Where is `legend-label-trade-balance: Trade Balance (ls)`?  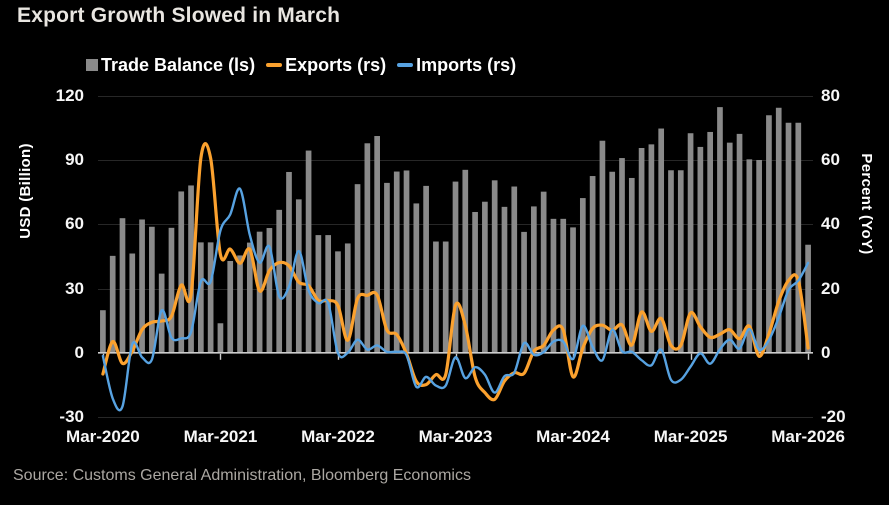 legend-label-trade-balance: Trade Balance (ls) is located at coordinates (178, 65).